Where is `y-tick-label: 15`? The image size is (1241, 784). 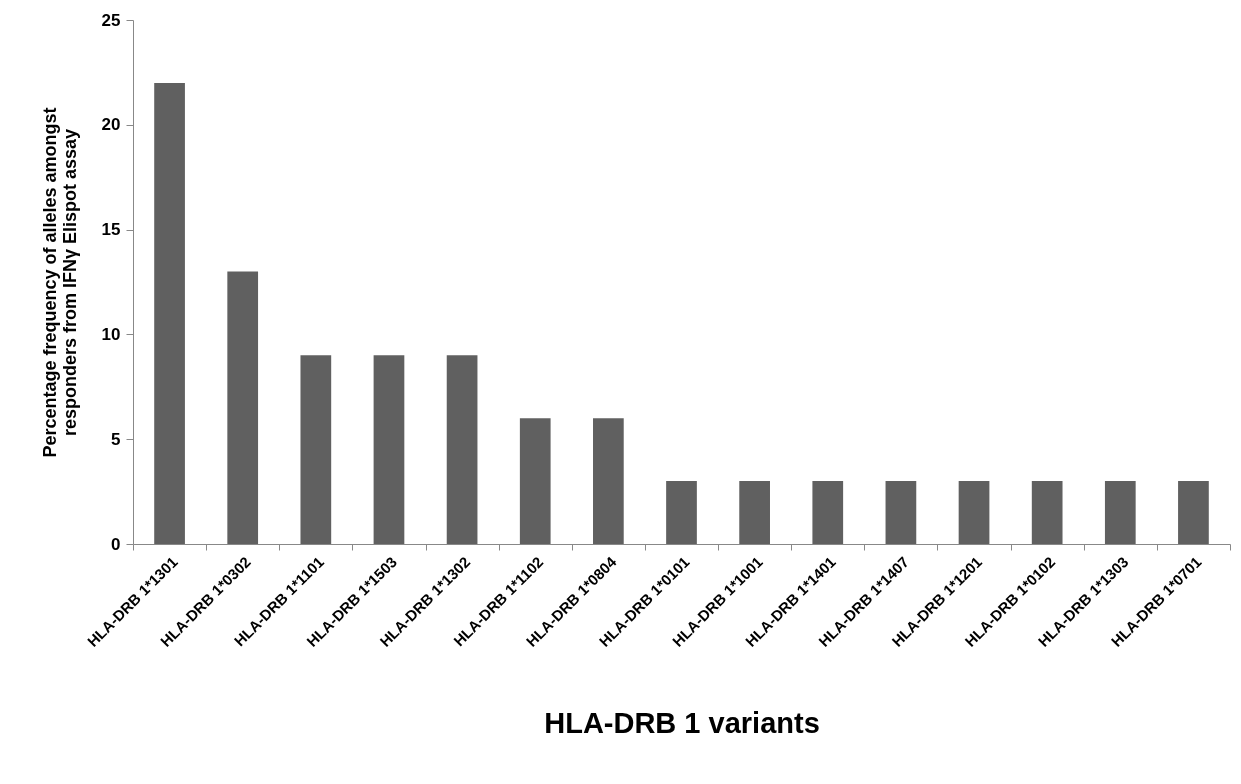 y-tick-label: 15 is located at coordinates (111, 230).